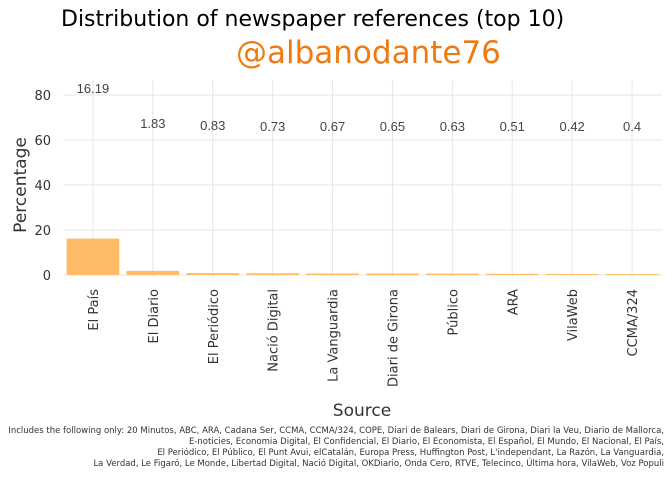 The height and width of the screenshot is (480, 672). Describe the element at coordinates (272, 126) in the screenshot. I see `bar-value-label: 0.73` at that location.